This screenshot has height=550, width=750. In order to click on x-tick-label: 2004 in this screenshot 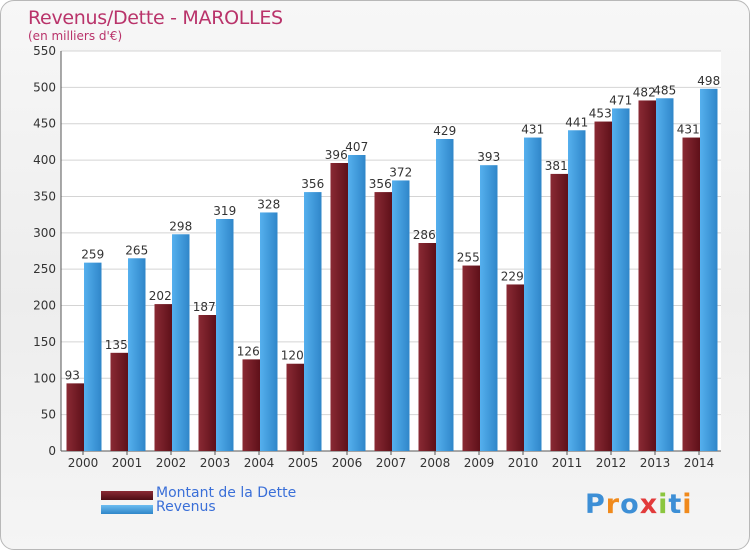, I will do `click(259, 463)`.